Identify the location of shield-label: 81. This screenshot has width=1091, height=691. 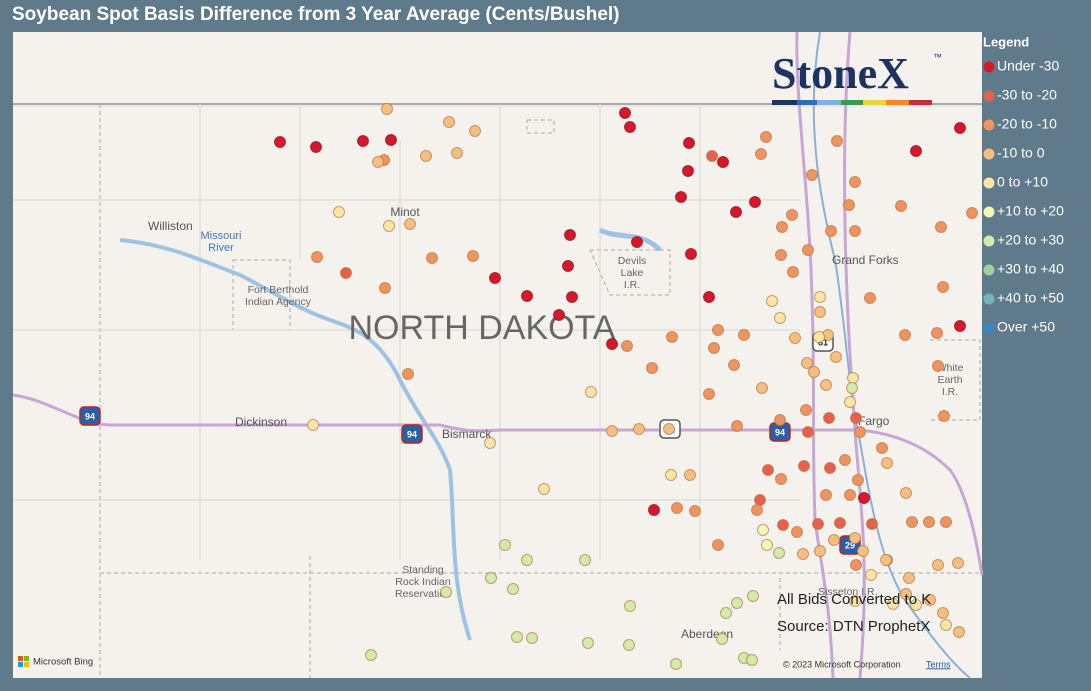
(823, 342).